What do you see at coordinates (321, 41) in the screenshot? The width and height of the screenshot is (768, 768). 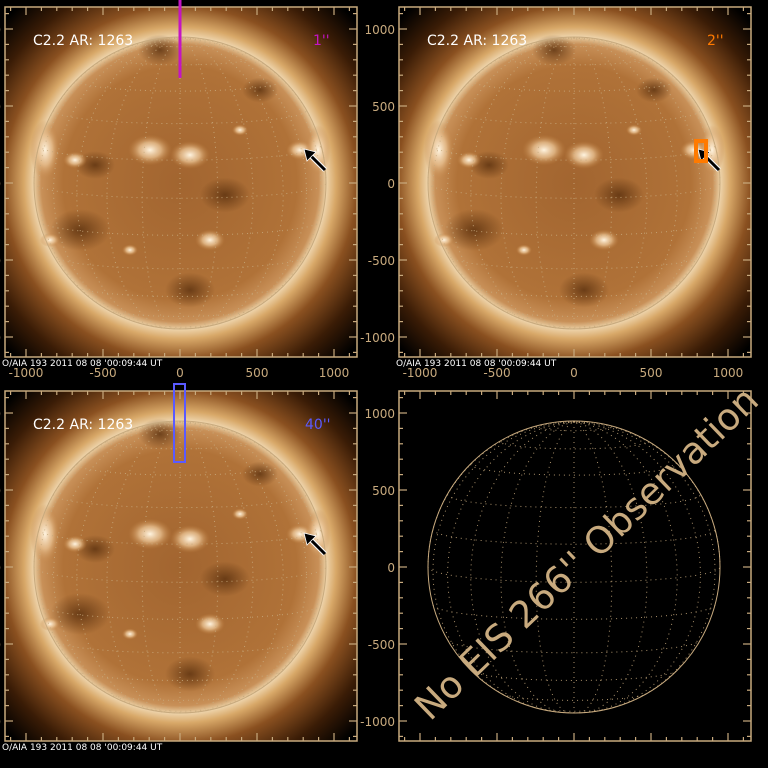 I see `slit-width-label: 1''` at bounding box center [321, 41].